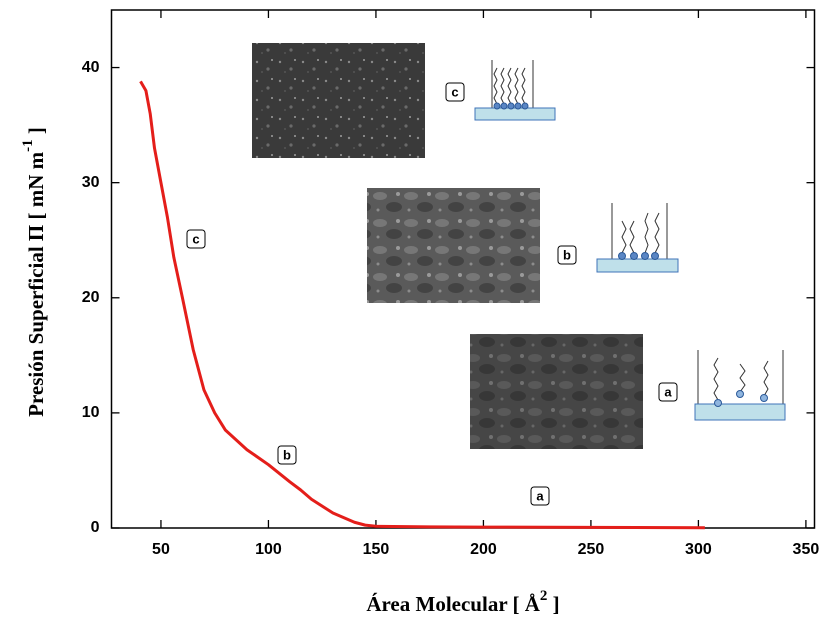  I want to click on y-tick-label: 30, so click(91, 182).